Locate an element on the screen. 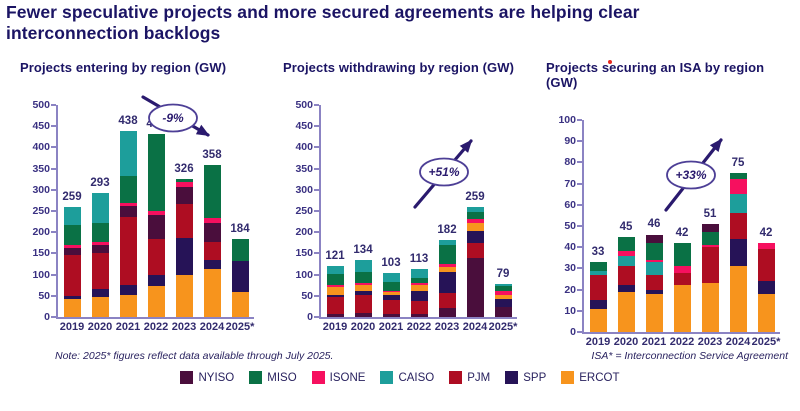 The width and height of the screenshot is (800, 411). x-tick-2025*: 2025* is located at coordinates (766, 342).